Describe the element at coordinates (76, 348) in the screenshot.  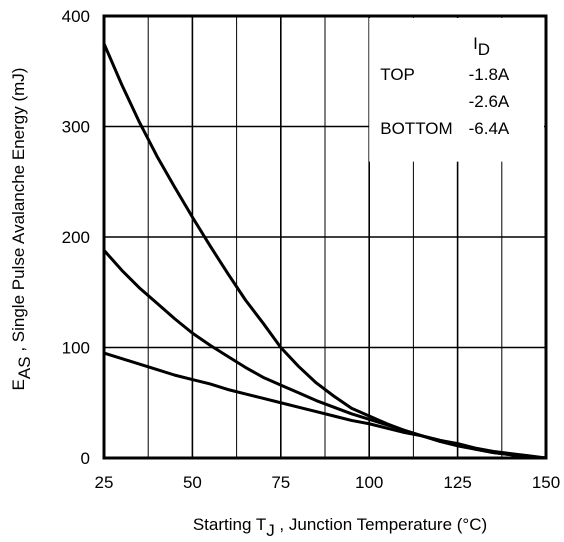
I see `y-tick-label: 100` at that location.